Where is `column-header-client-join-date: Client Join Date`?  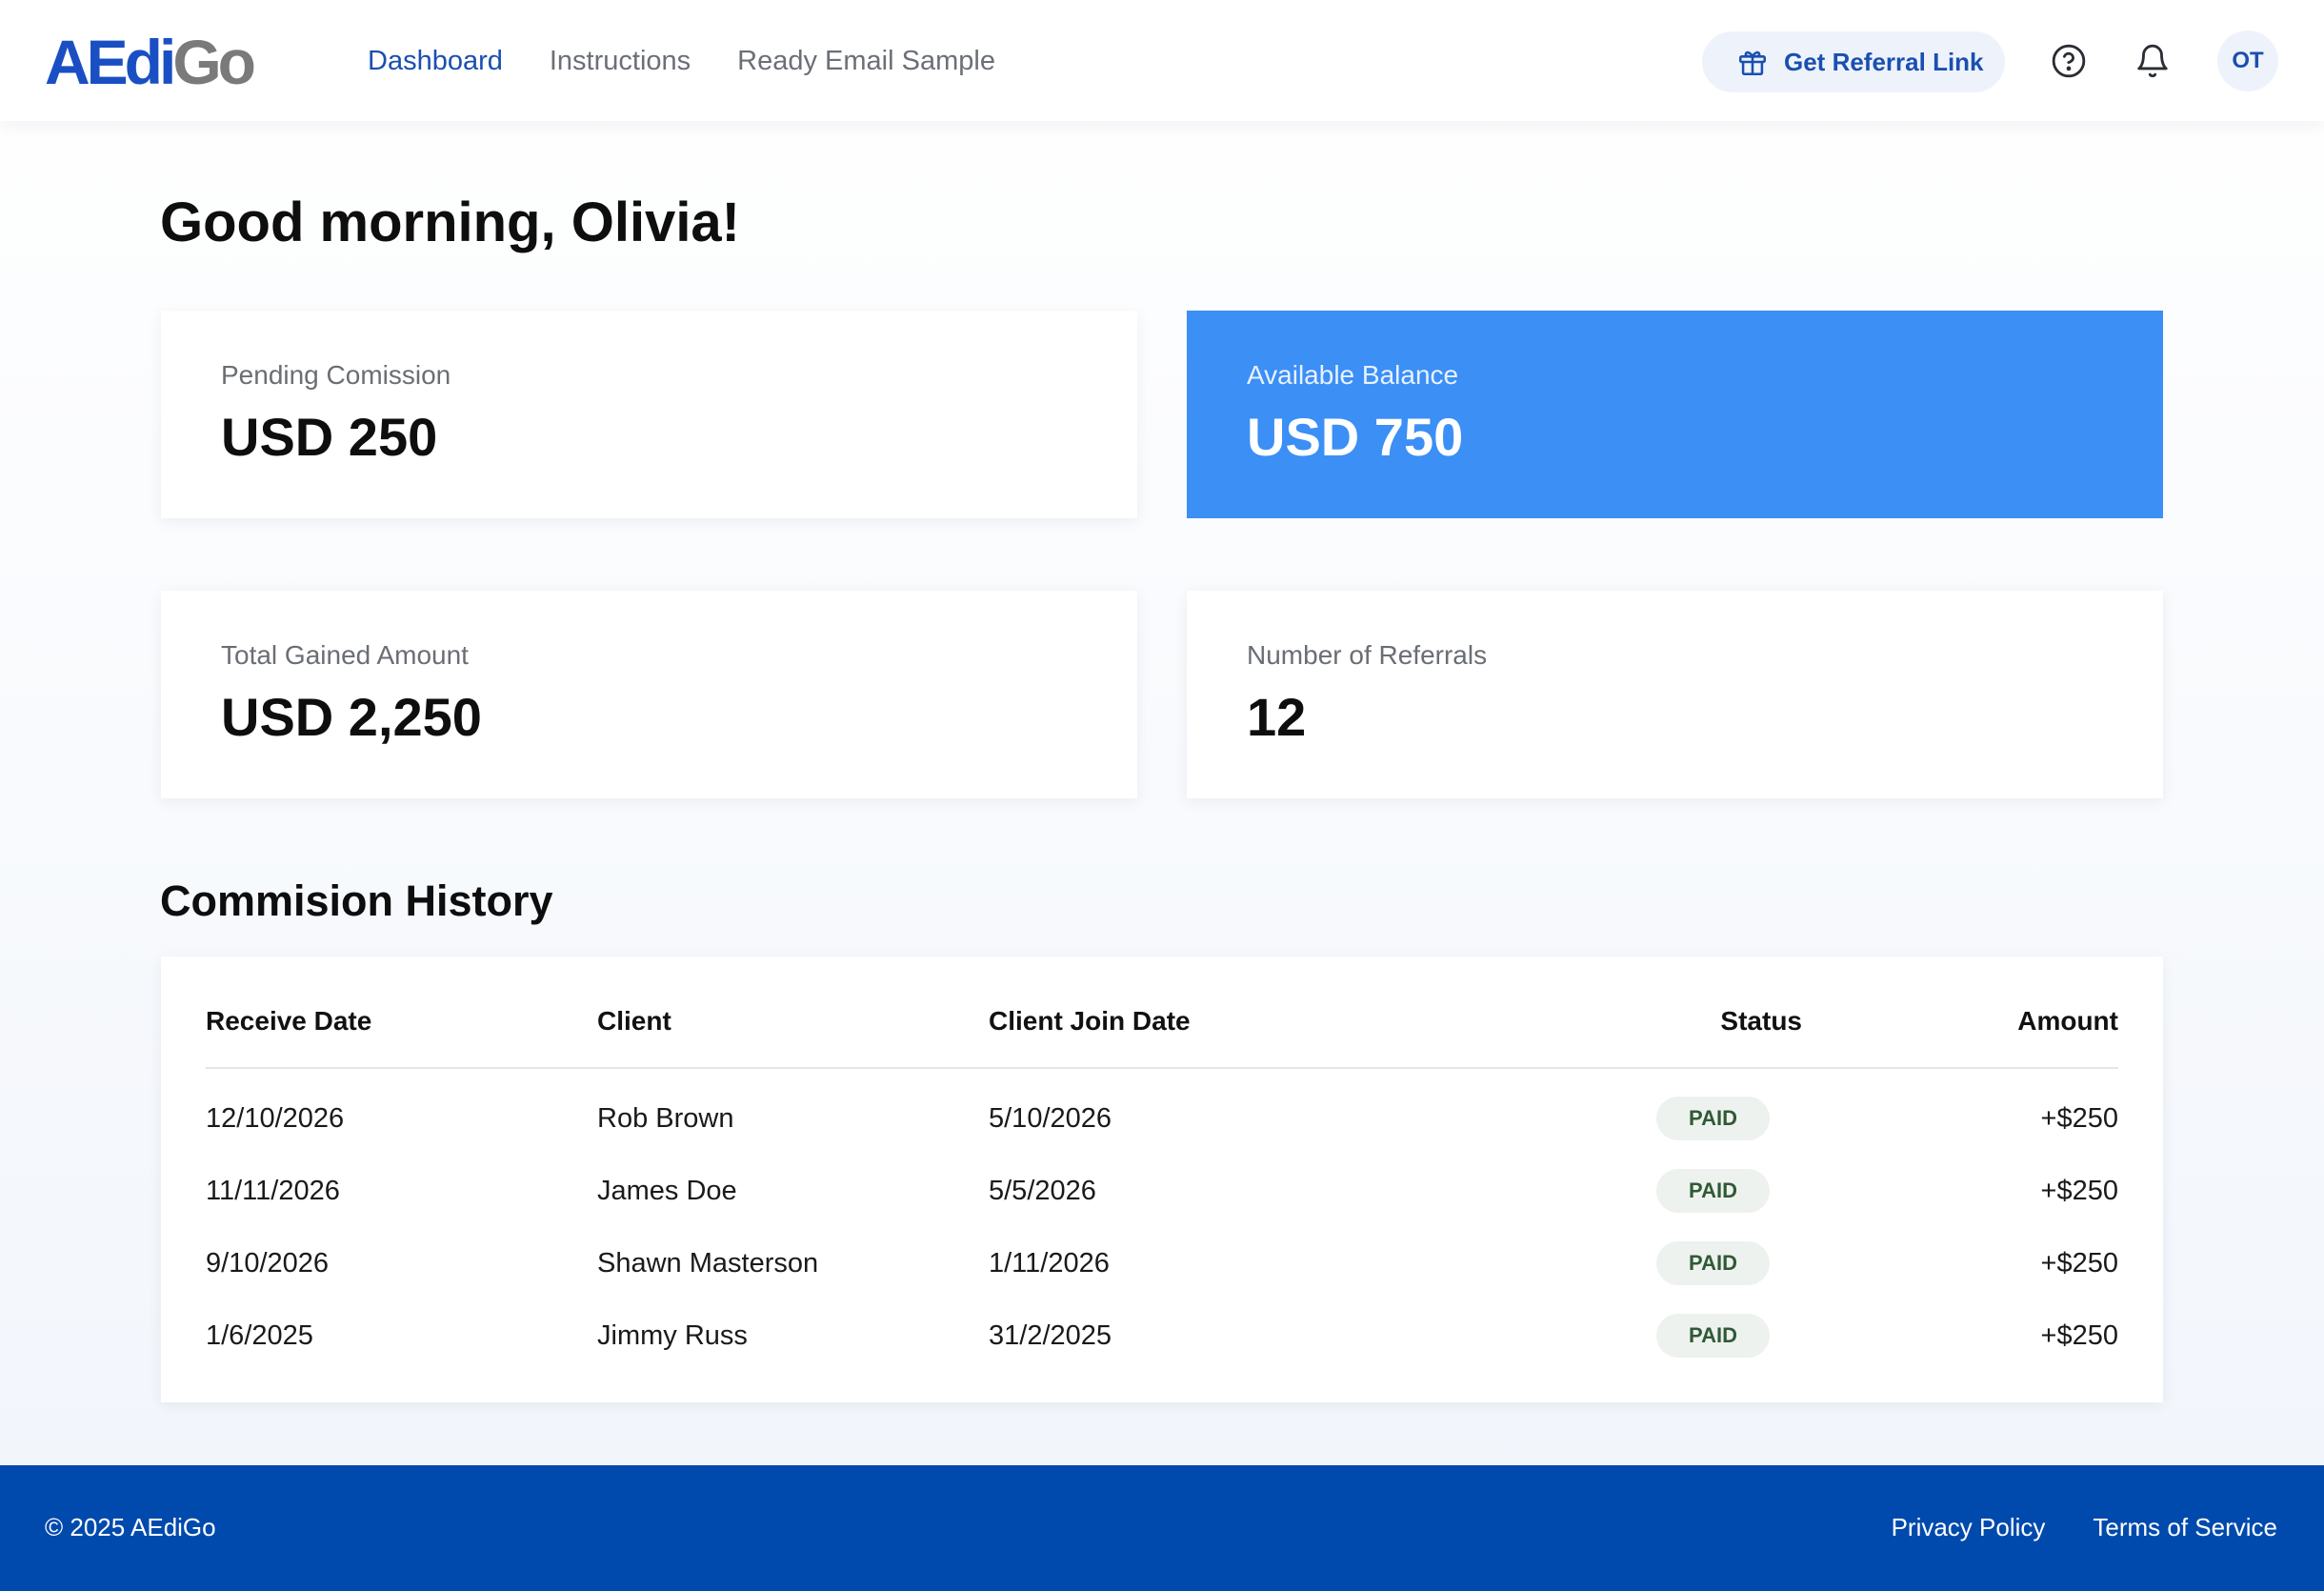 column-header-client-join-date: Client Join Date is located at coordinates (1090, 1021).